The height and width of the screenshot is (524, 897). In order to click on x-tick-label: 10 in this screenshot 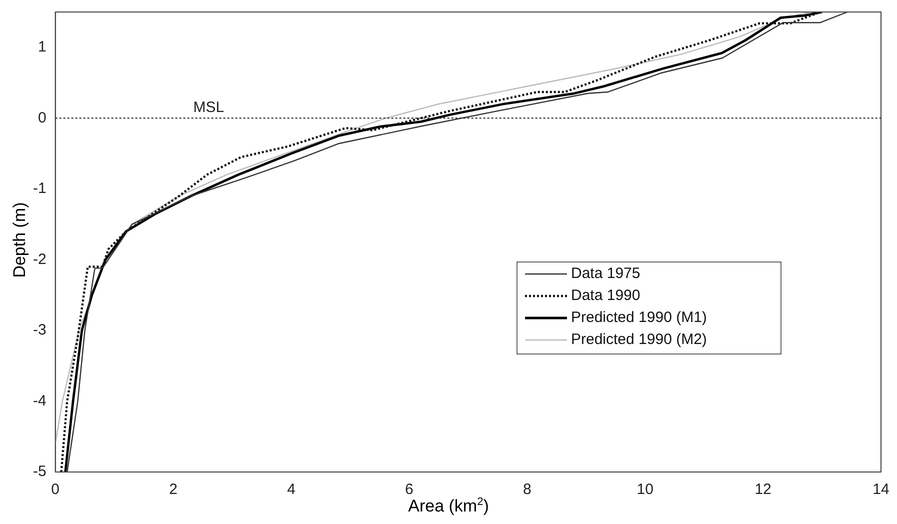, I will do `click(645, 489)`.